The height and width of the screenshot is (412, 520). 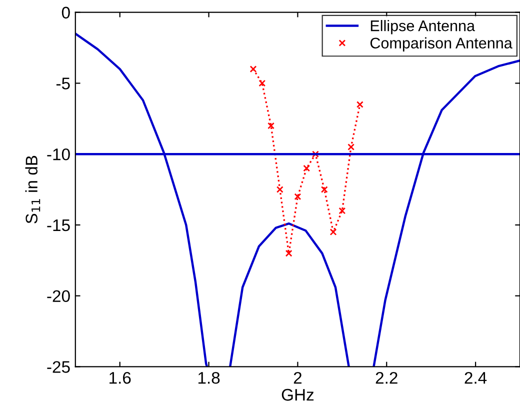 I want to click on legend-label: Comparison Antenna, so click(x=441, y=44).